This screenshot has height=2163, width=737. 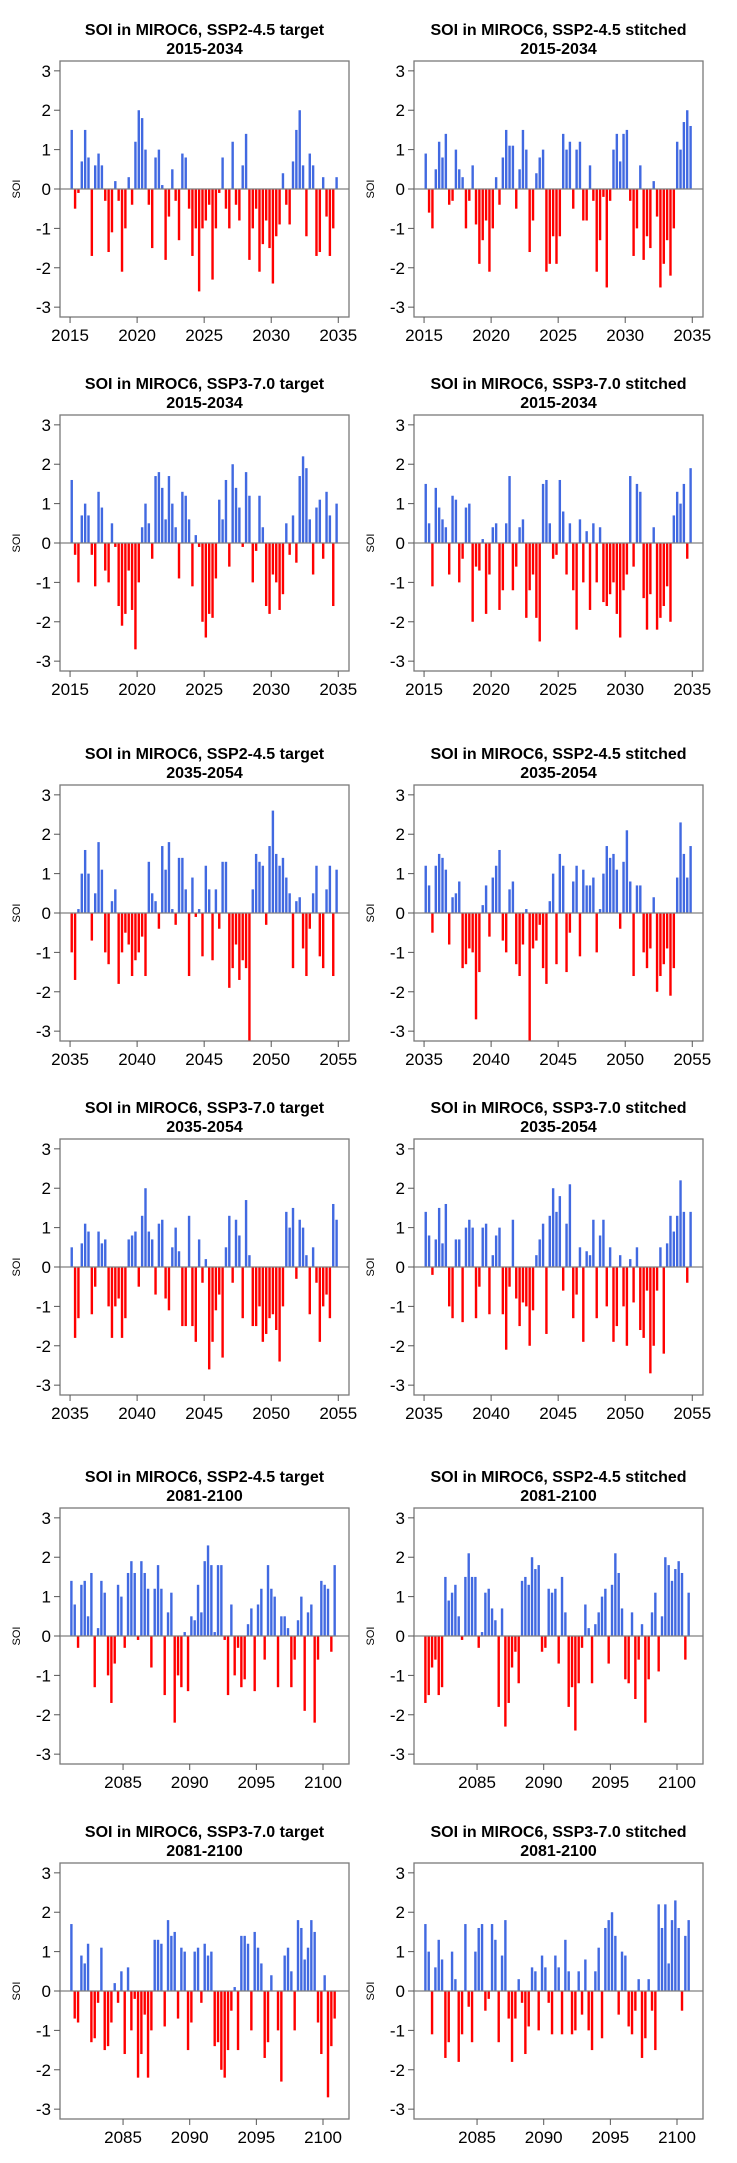 I want to click on y-tick-label: -1, so click(x=397, y=952).